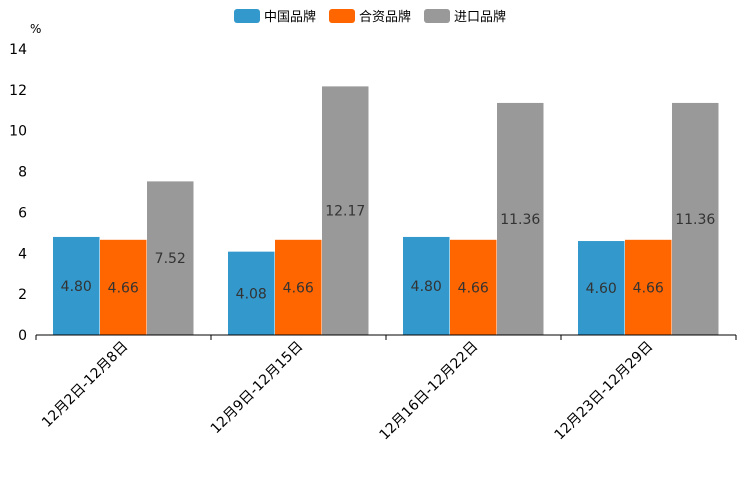 The image size is (744, 496). I want to click on x-category-label: 12月16日-12月22日, so click(428, 391).